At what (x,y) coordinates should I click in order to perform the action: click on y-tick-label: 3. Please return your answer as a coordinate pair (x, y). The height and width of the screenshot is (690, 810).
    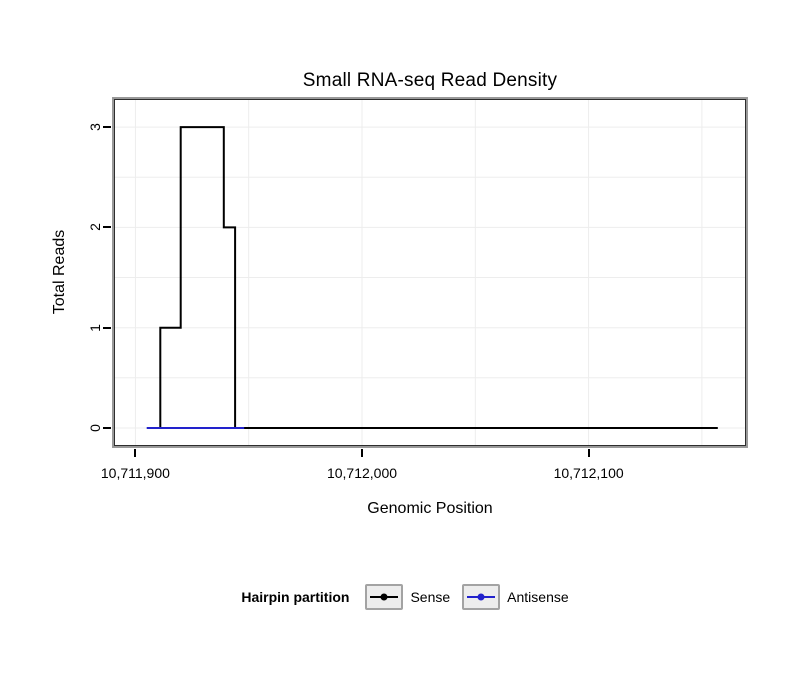
    Looking at the image, I should click on (95, 127).